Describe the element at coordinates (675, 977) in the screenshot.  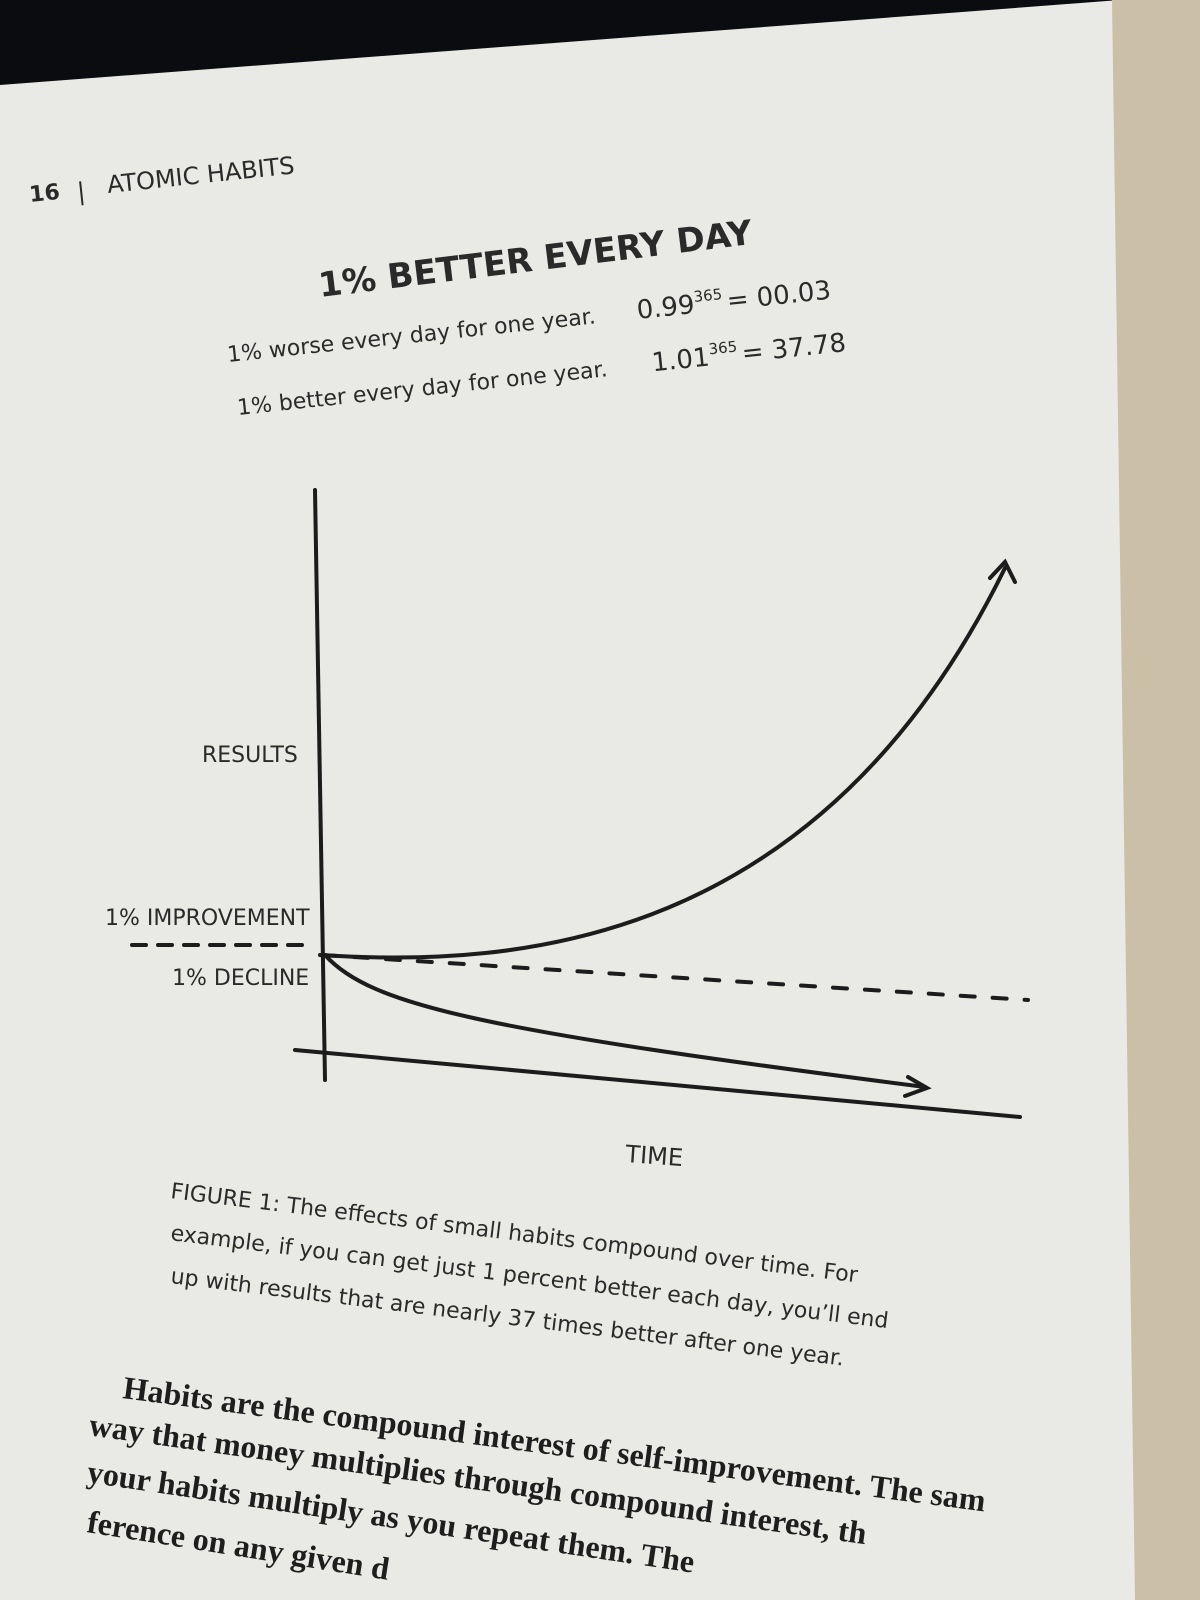
I see `baseline-dash` at that location.